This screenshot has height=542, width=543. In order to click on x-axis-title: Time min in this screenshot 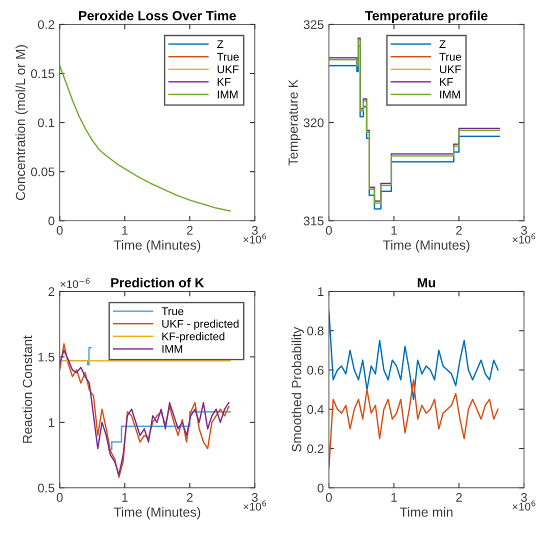, I will do `click(426, 512)`.